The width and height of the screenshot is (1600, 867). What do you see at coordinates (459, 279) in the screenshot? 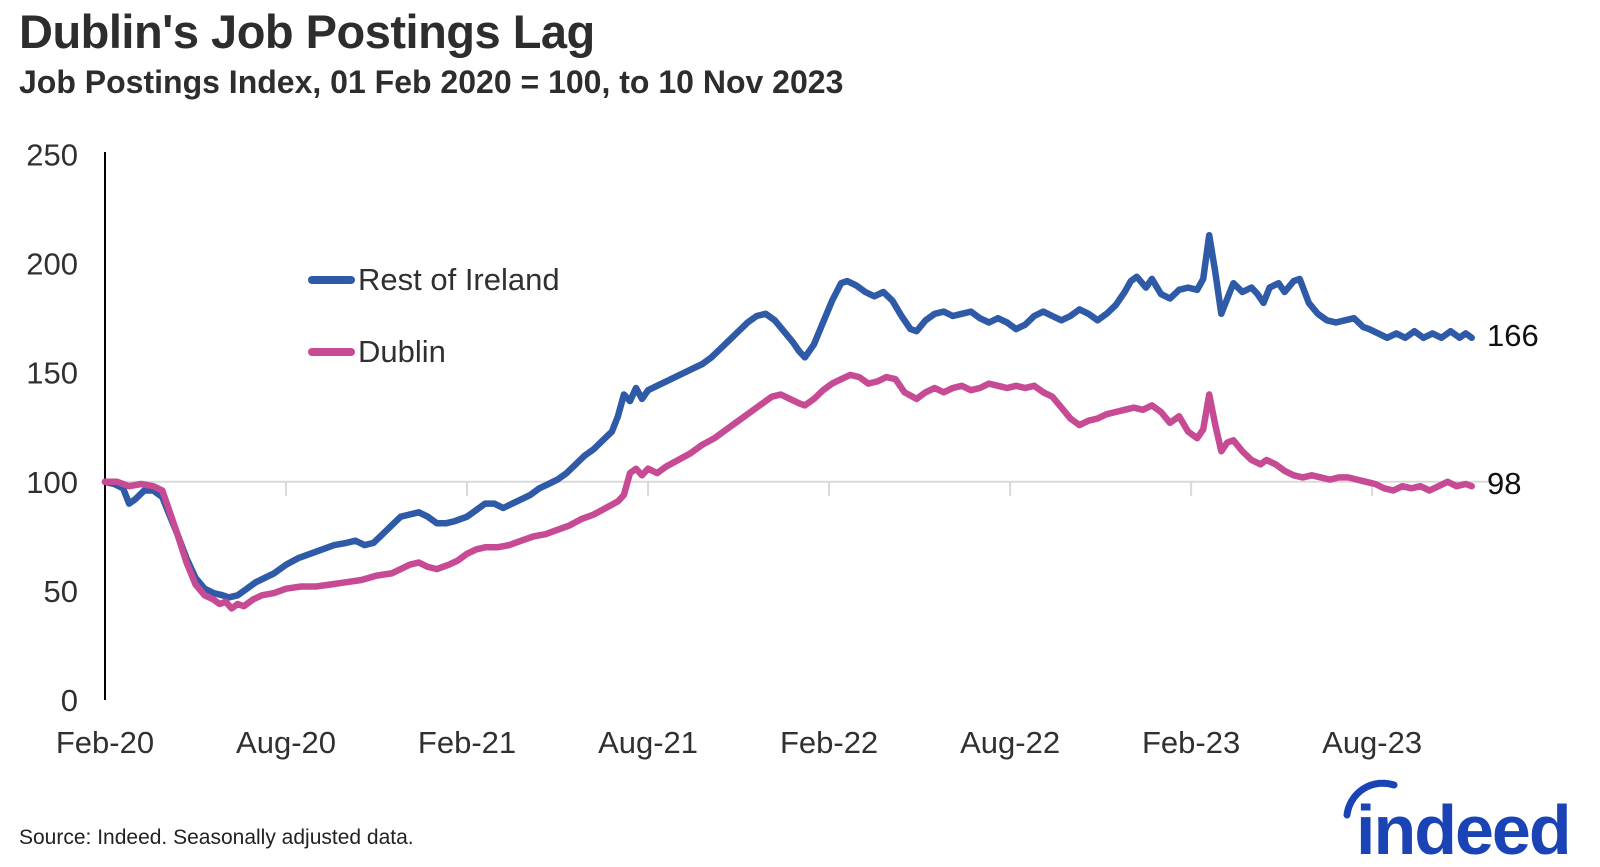
I see `legend-label-rest-of-ireland: Rest of Ireland` at bounding box center [459, 279].